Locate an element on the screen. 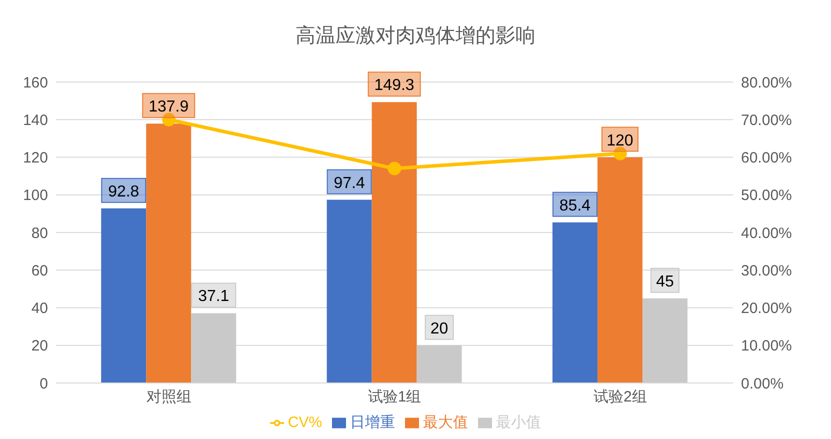  y-tick-label: 40 is located at coordinates (39, 309).